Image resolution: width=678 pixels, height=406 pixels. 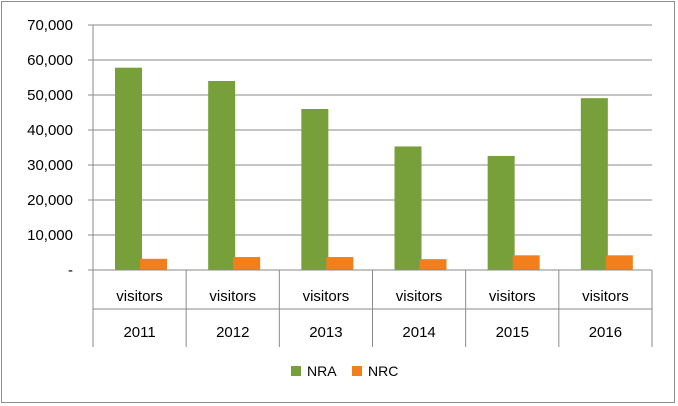 What do you see at coordinates (344, 371) in the screenshot?
I see `legend: NRA NRC` at bounding box center [344, 371].